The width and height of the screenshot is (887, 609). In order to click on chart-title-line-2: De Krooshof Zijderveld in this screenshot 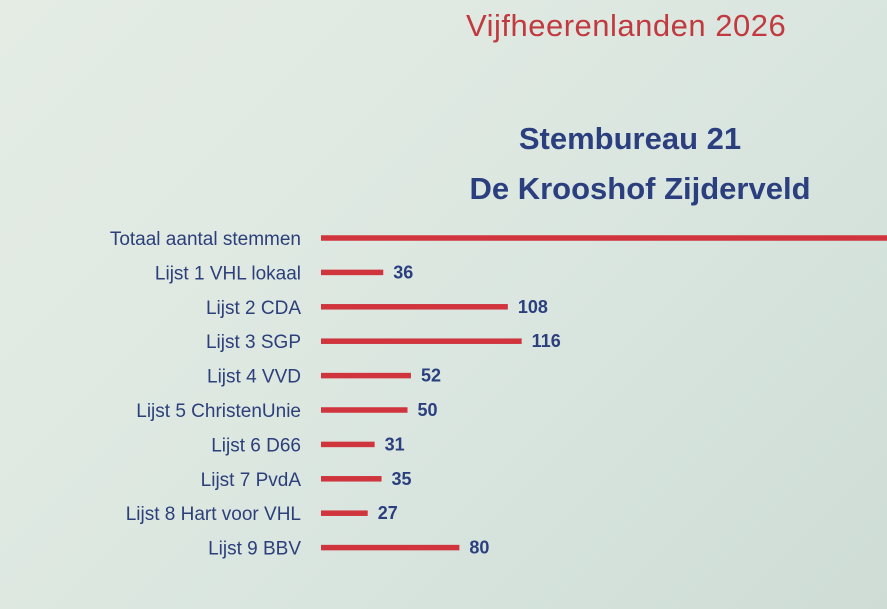, I will do `click(640, 188)`.